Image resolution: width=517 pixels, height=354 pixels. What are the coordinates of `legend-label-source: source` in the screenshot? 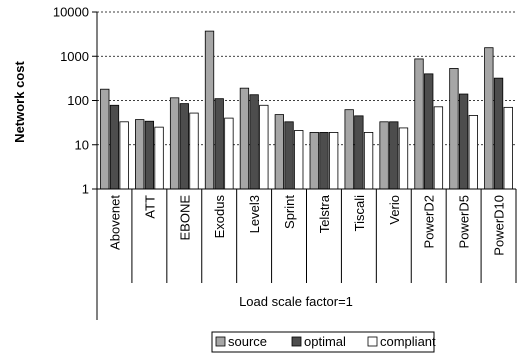 It's located at (247, 341).